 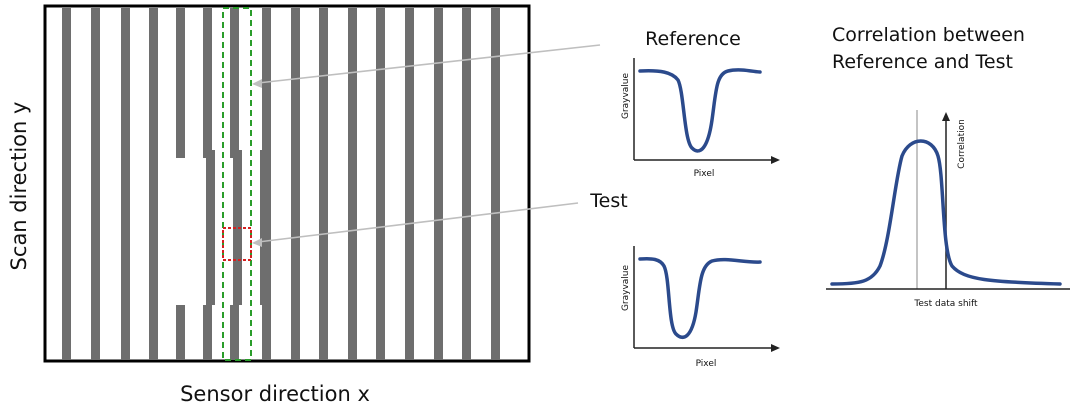 What do you see at coordinates (626, 95) in the screenshot?
I see `reference-y-label: Grayvalue` at bounding box center [626, 95].